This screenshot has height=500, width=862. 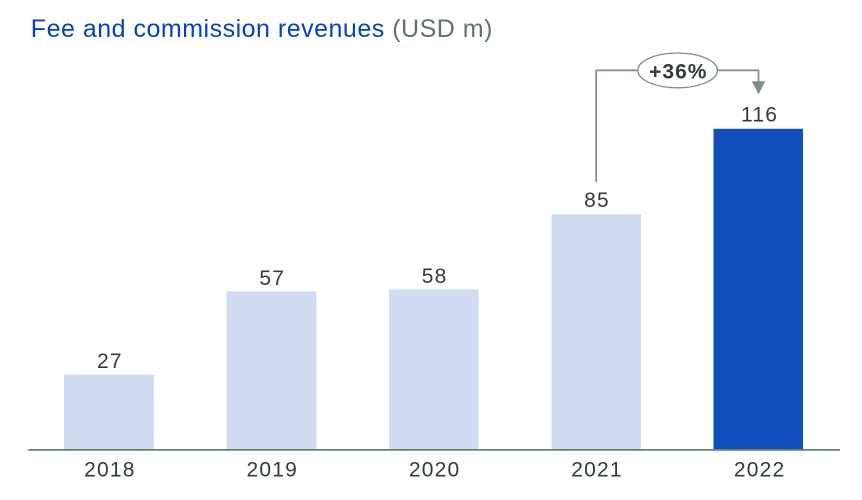 What do you see at coordinates (597, 200) in the screenshot?
I see `svg-text: 85` at bounding box center [597, 200].